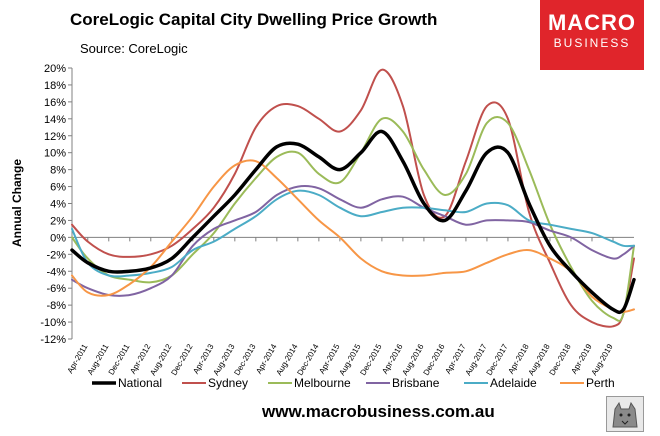 The height and width of the screenshot is (436, 660). I want to click on legend-label-melbourne: Melbourne, so click(322, 383).